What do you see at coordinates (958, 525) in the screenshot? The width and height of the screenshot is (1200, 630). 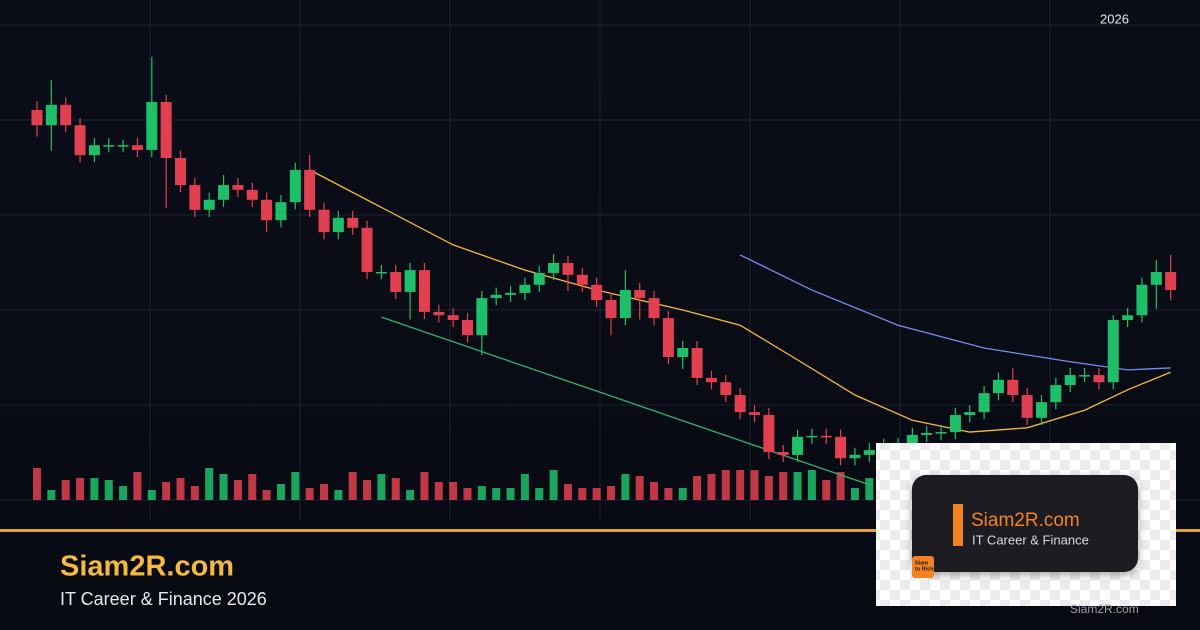 I see `logo-bar` at bounding box center [958, 525].